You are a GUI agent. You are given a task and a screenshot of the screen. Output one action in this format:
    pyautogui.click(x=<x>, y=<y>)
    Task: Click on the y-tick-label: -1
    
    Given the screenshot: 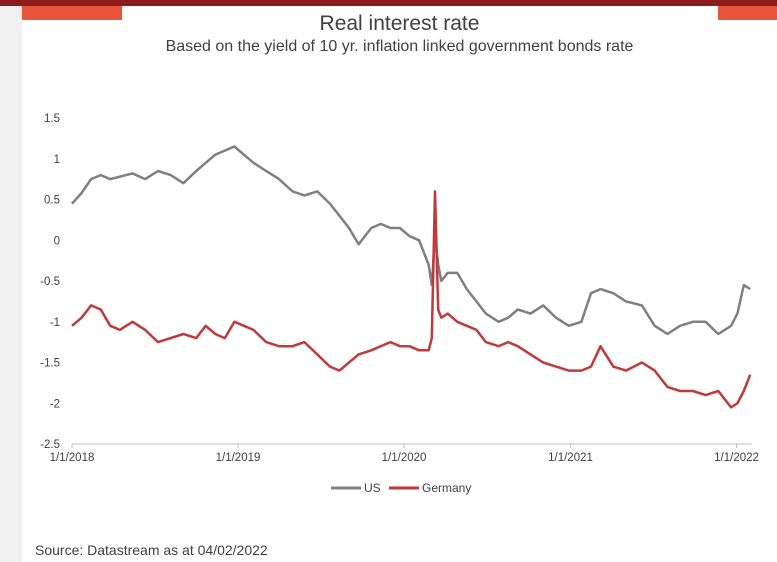 What is the action you would take?
    pyautogui.click(x=55, y=323)
    